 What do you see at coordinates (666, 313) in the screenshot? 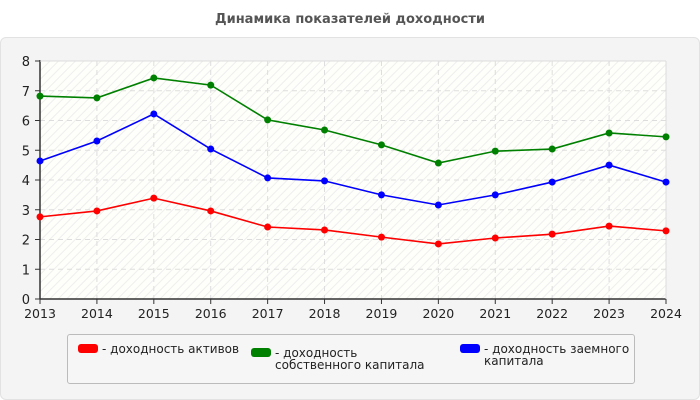
I see `x-tick-label: 2024` at bounding box center [666, 313].